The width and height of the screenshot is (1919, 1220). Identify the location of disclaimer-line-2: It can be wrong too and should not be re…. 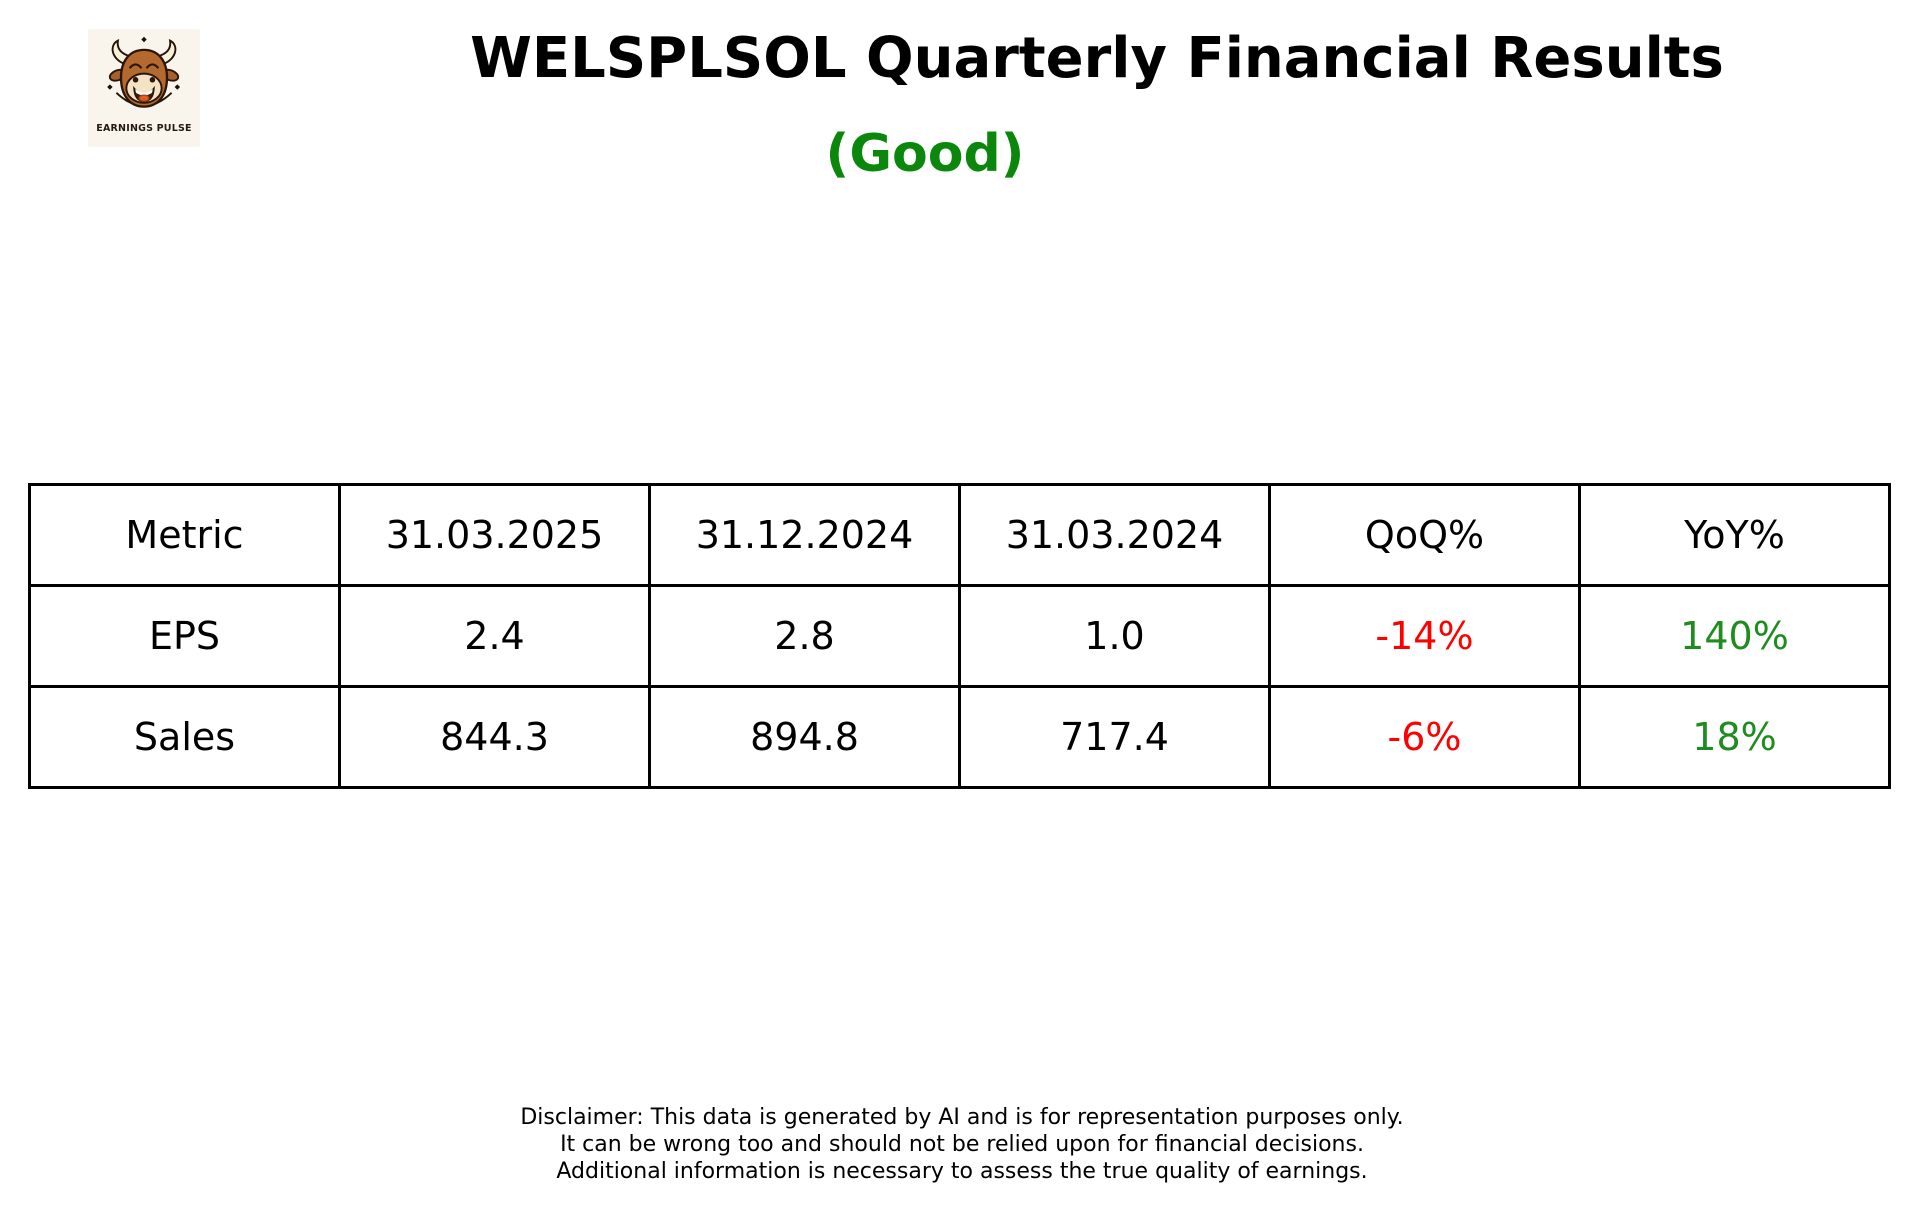
(962, 1144).